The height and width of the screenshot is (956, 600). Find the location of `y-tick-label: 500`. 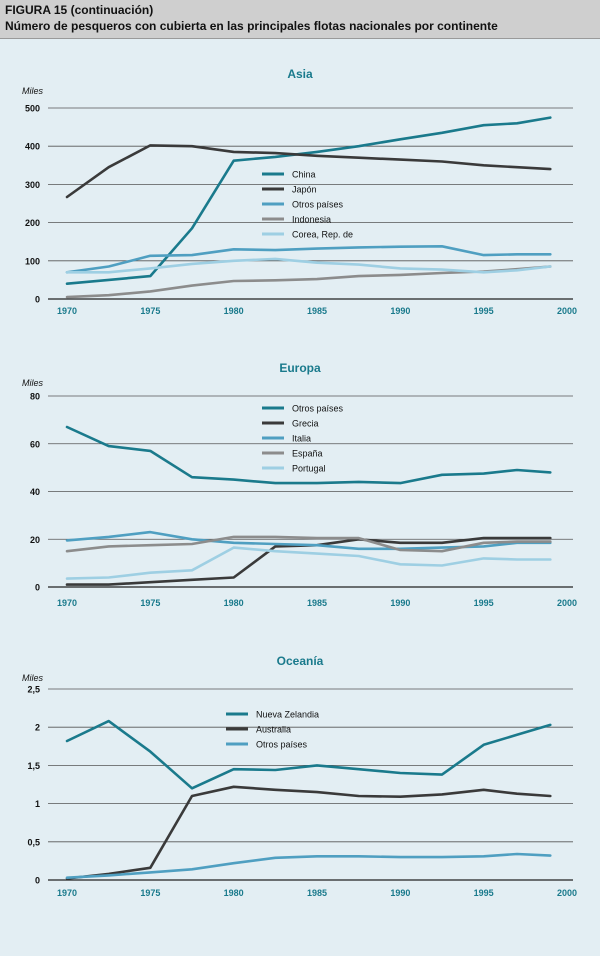

y-tick-label: 500 is located at coordinates (32, 109).